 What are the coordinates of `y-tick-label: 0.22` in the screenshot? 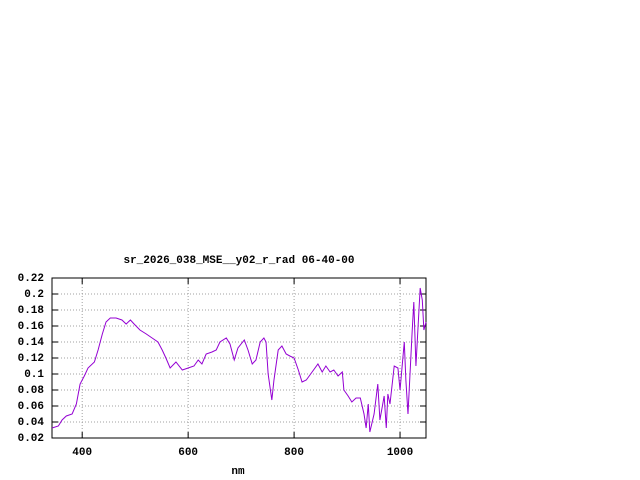 It's located at (31, 279).